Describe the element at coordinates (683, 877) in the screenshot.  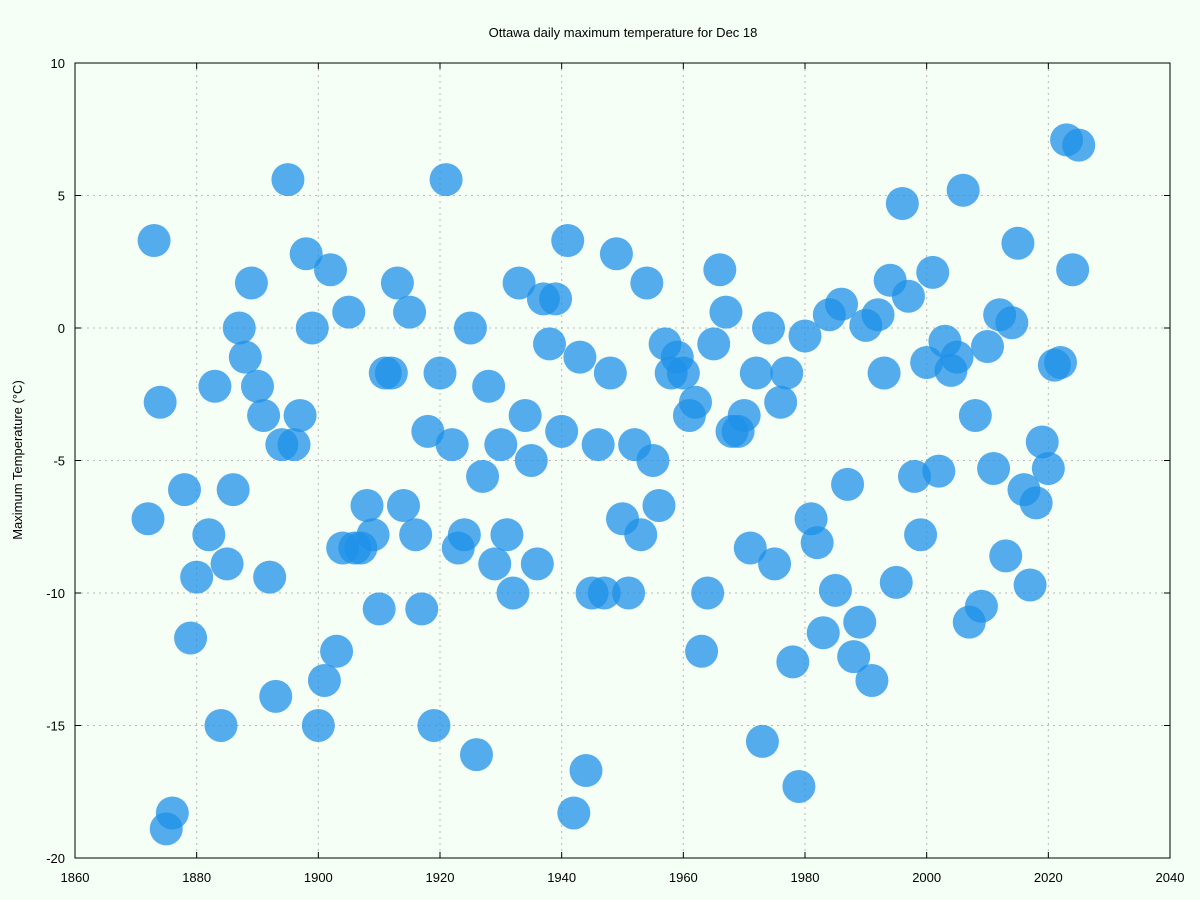
I see `x-tick-label: 1960` at that location.